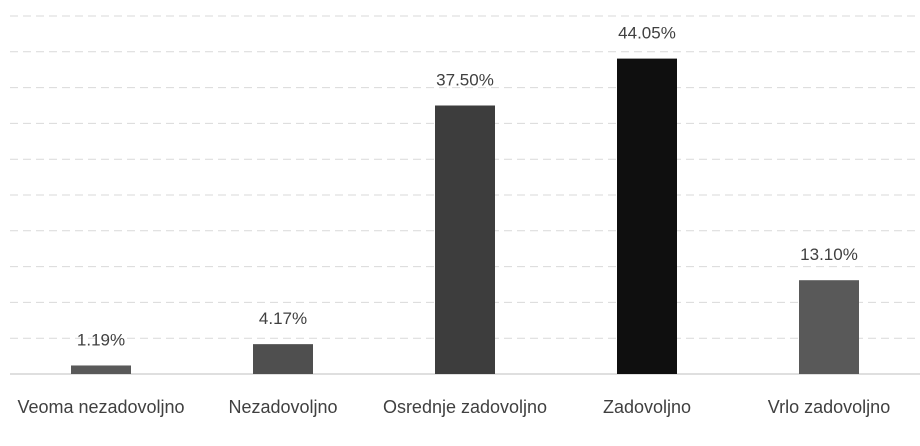 The height and width of the screenshot is (446, 920). Describe the element at coordinates (829, 254) in the screenshot. I see `value-label: 13.10%` at that location.